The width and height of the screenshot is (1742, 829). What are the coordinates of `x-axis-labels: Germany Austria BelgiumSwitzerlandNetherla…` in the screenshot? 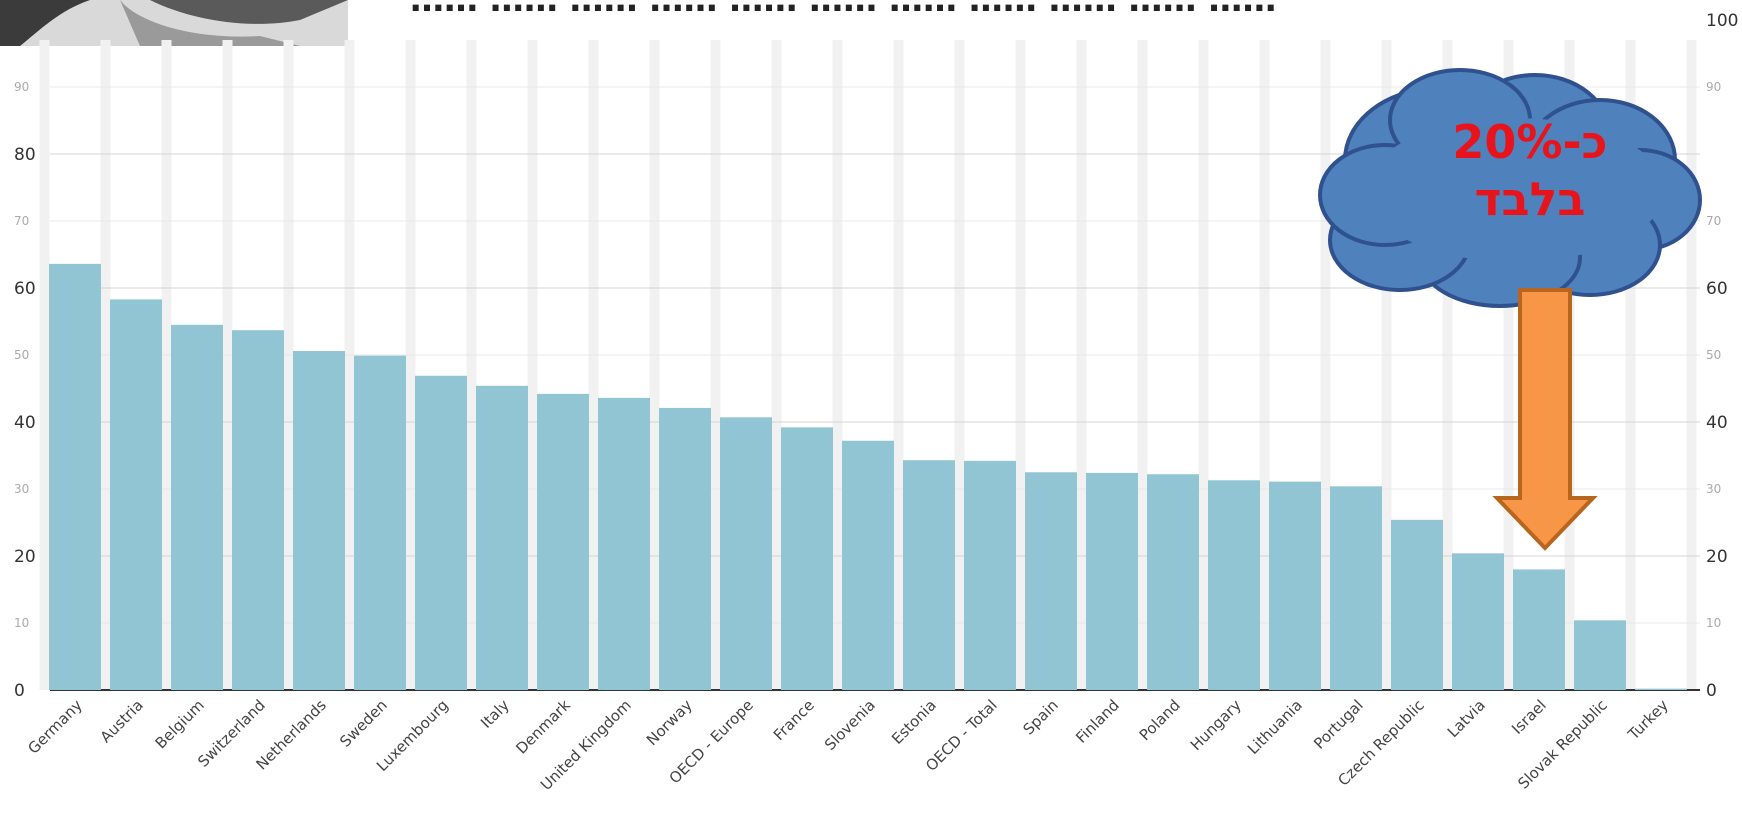 It's located at (848, 745).